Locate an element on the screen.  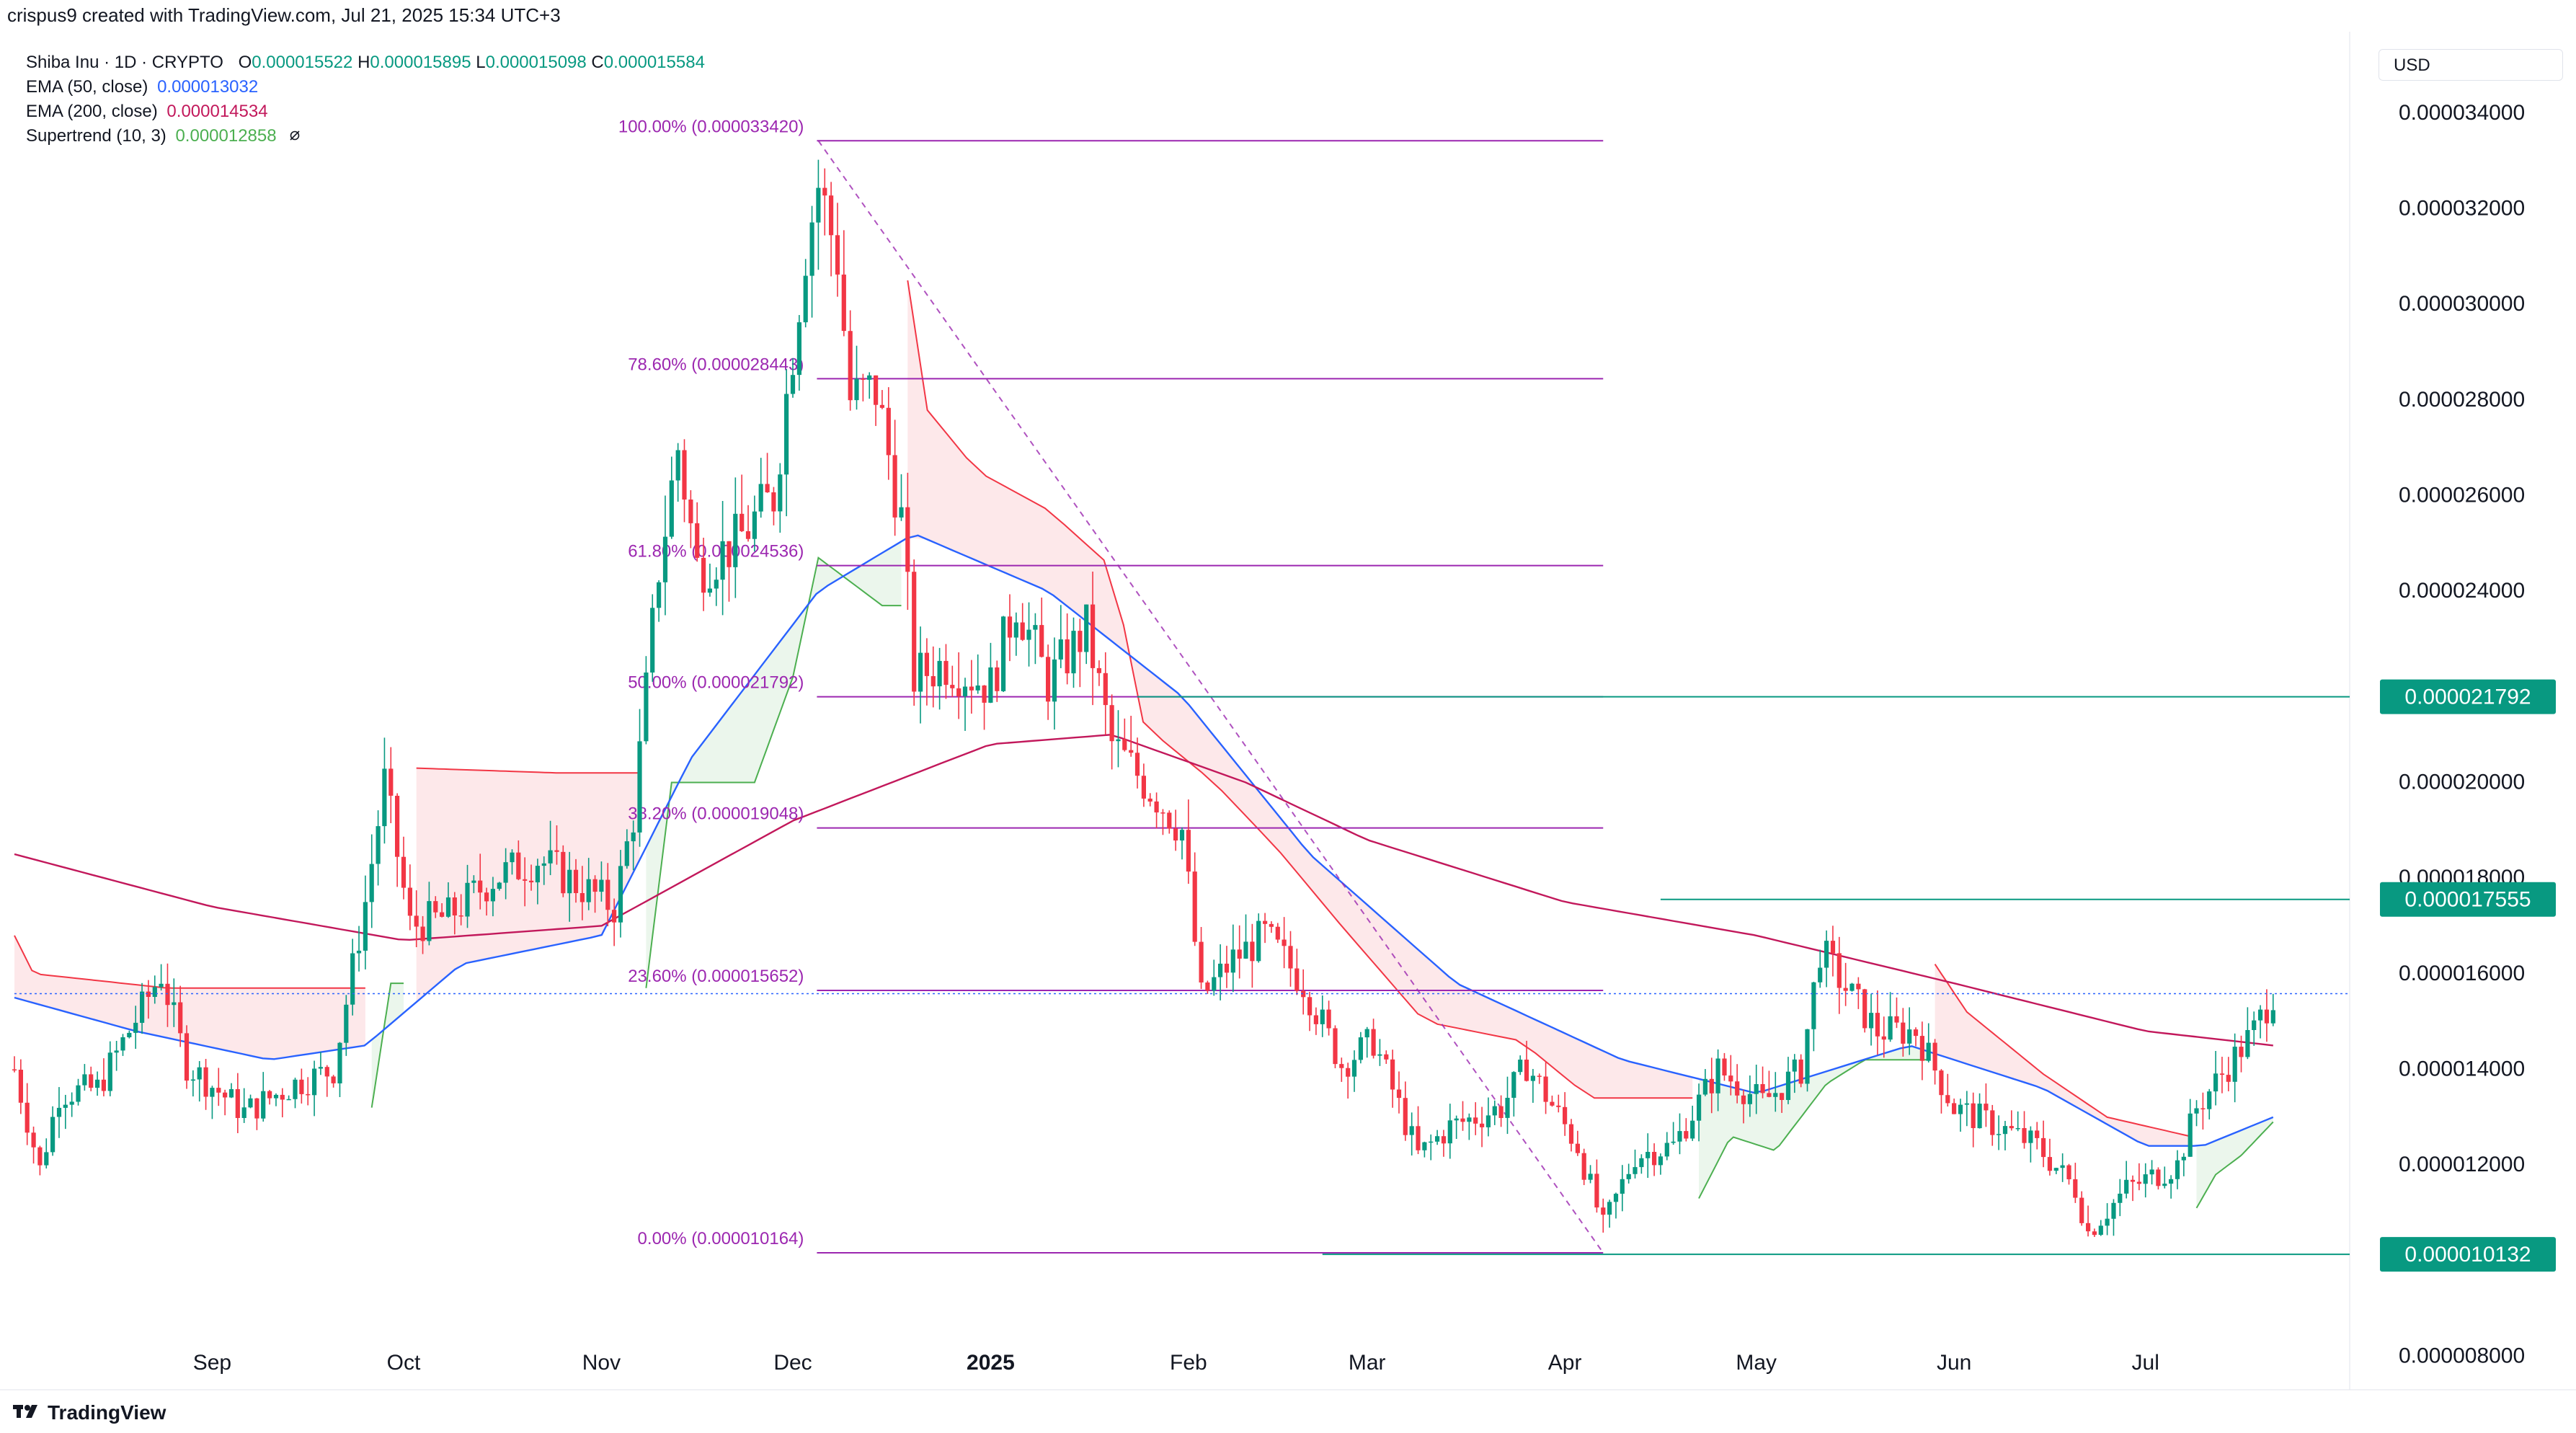
legend-supertrend-row: Supertrend (10, 3) 0.000012858 is located at coordinates (365, 136).